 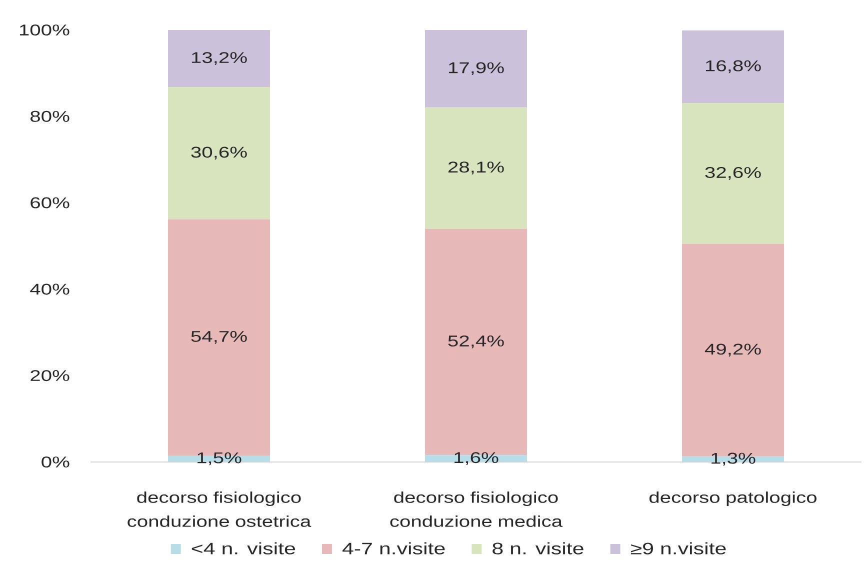 I want to click on data-label: 32,6%, so click(x=733, y=173).